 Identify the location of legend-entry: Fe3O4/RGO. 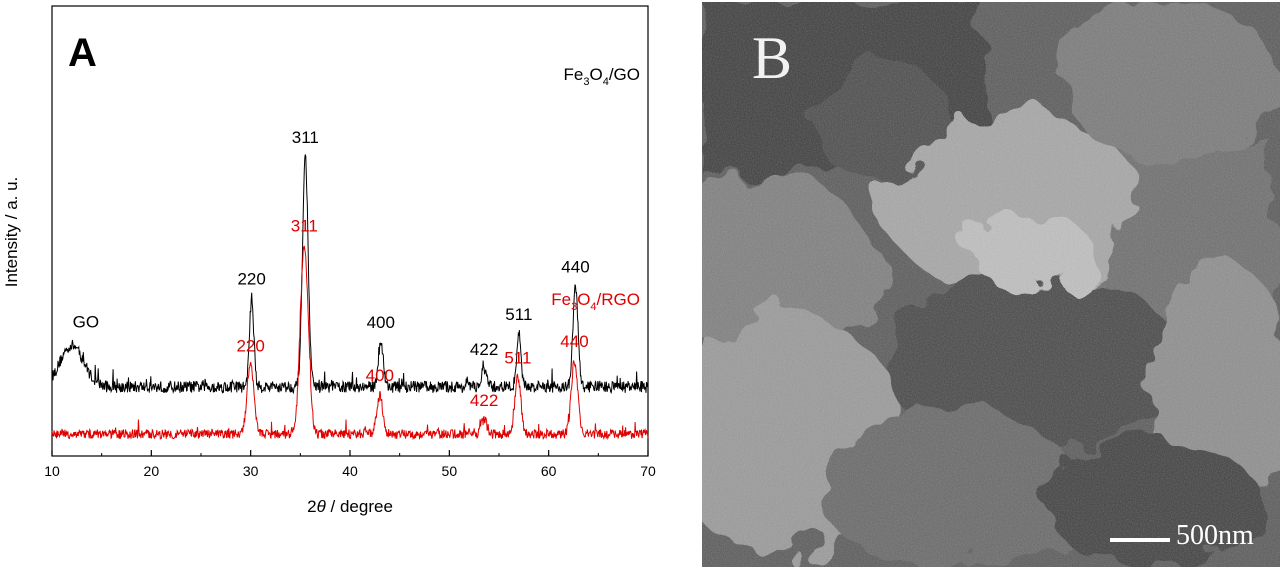
(595, 301).